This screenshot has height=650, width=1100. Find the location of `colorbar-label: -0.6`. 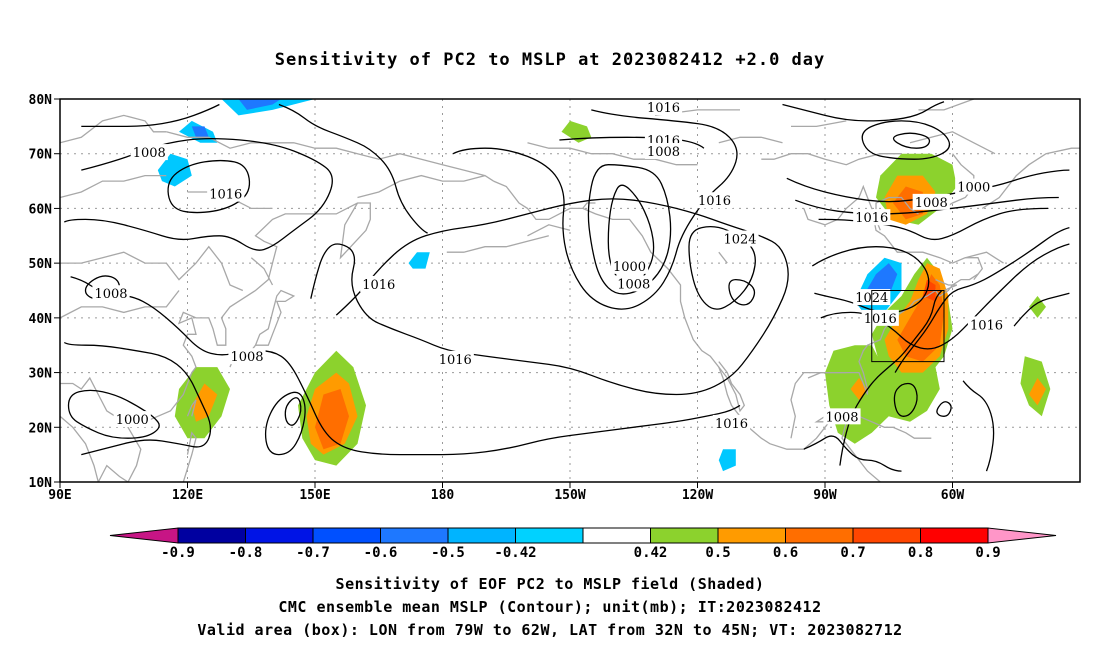

colorbar-label: -0.6 is located at coordinates (381, 553).